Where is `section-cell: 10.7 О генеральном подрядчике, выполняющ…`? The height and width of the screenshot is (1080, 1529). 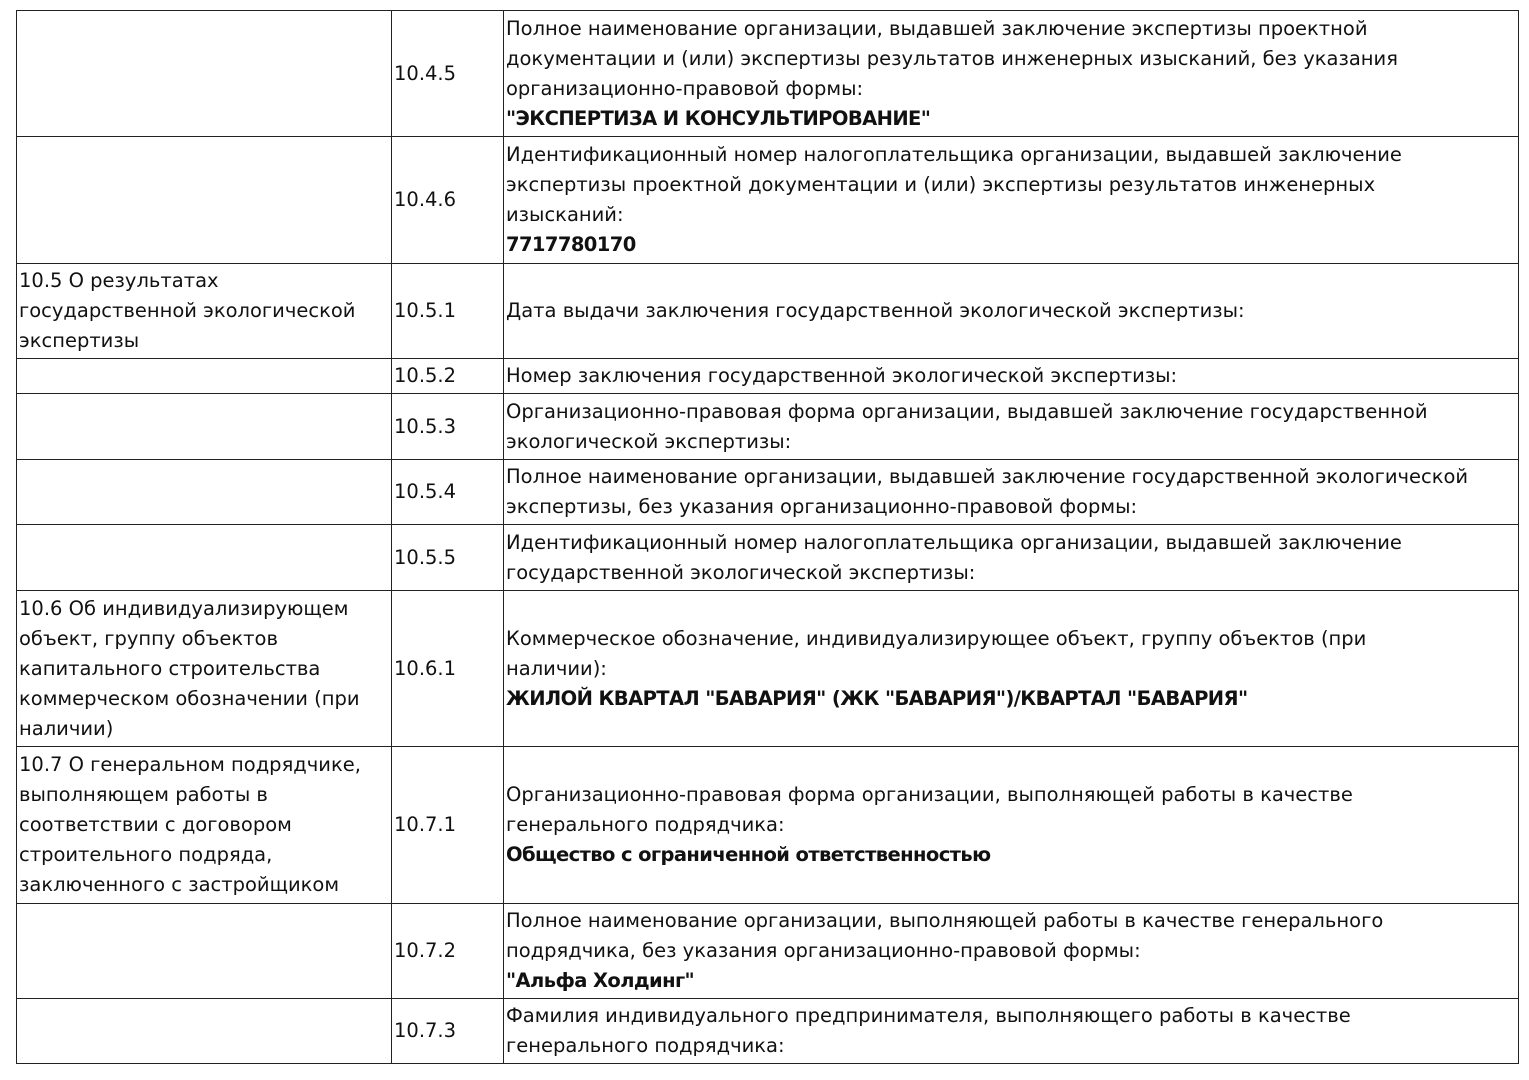
section-cell: 10.7 О генеральном подрядчике, выполняющ… is located at coordinates (204, 825).